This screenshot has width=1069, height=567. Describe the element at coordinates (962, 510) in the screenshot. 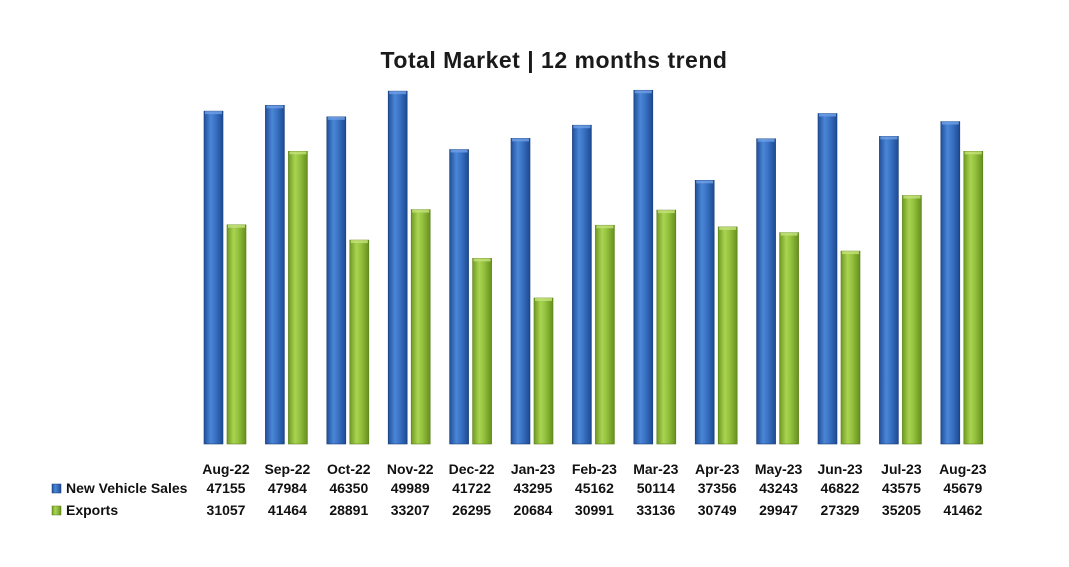

I see `value-label-exports: 41462` at that location.